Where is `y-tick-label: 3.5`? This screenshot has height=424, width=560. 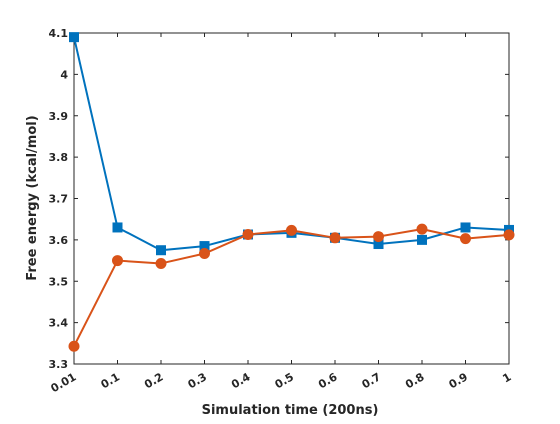 y-tick-label: 3.5 is located at coordinates (59, 281).